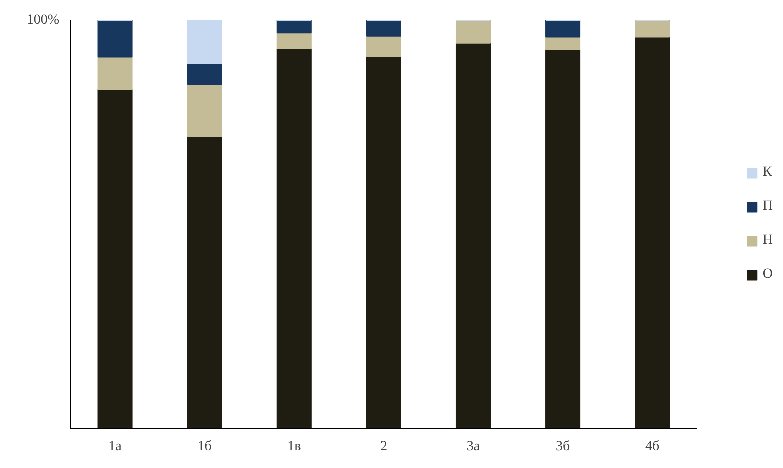  Describe the element at coordinates (115, 447) in the screenshot. I see `x-tick-label: 1а` at that location.